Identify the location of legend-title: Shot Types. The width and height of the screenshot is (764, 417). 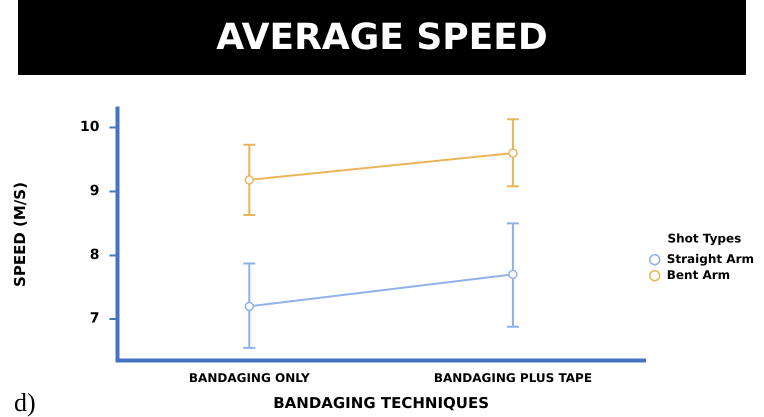
(704, 238).